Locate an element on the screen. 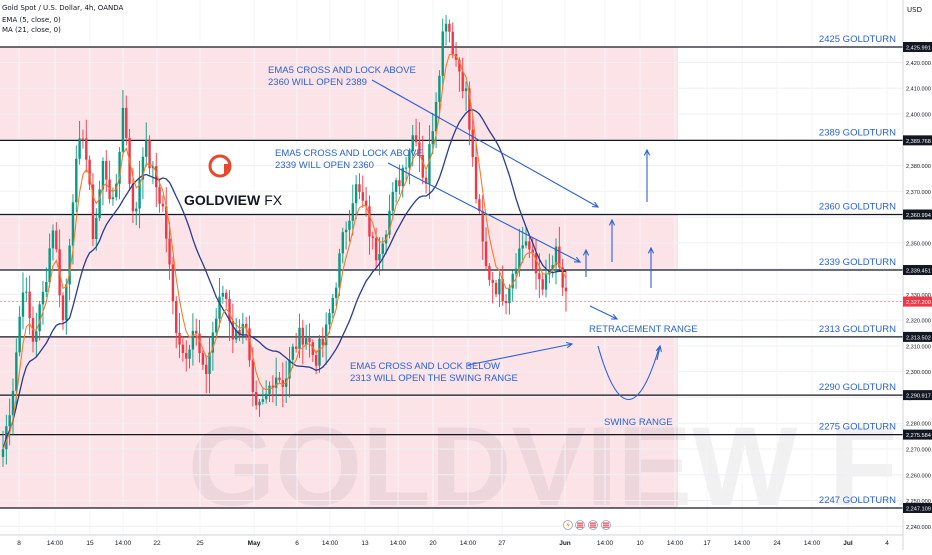 This screenshot has height=555, width=932. time-tick-label: 15 is located at coordinates (90, 543).